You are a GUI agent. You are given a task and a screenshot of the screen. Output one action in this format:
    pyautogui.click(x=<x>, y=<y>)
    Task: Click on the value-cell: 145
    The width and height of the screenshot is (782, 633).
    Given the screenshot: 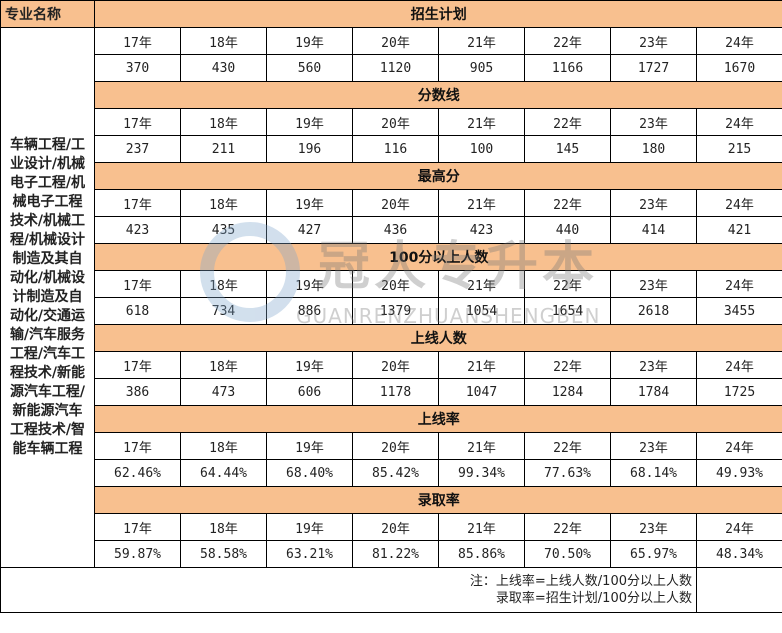 What is the action you would take?
    pyautogui.click(x=567, y=149)
    